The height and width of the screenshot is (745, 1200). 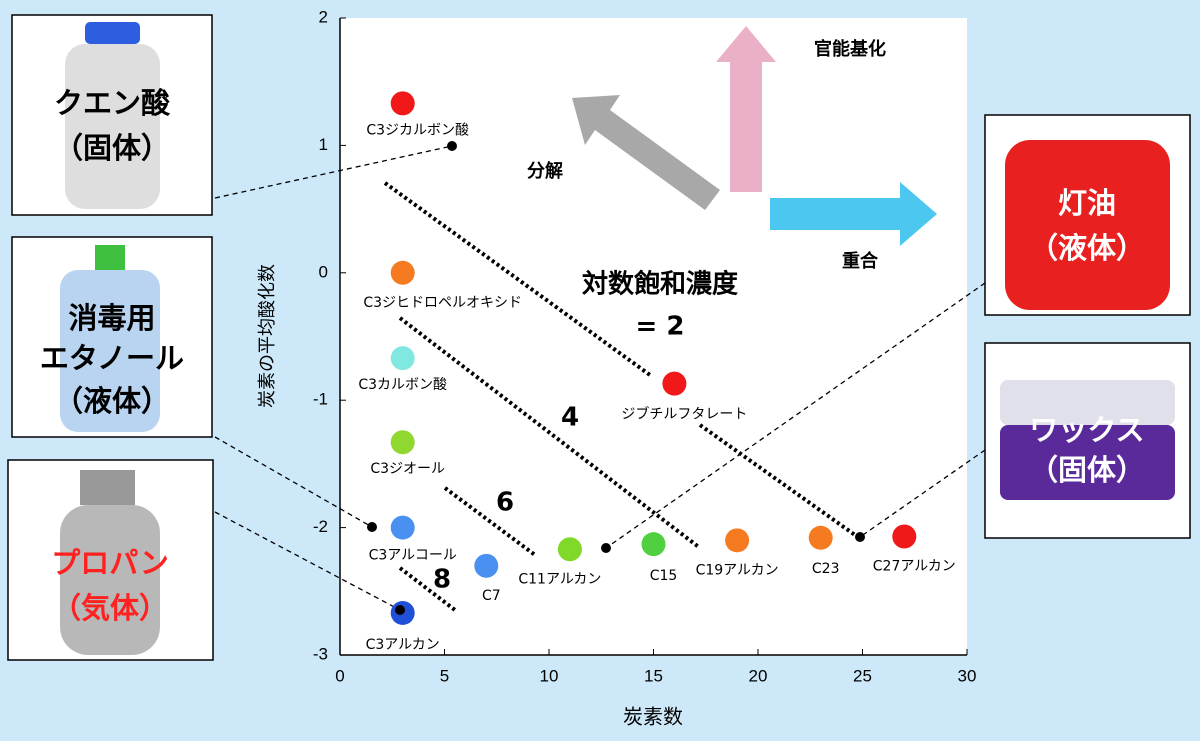 What do you see at coordinates (559, 579) in the screenshot?
I see `point-label: C11アルカン` at bounding box center [559, 579].